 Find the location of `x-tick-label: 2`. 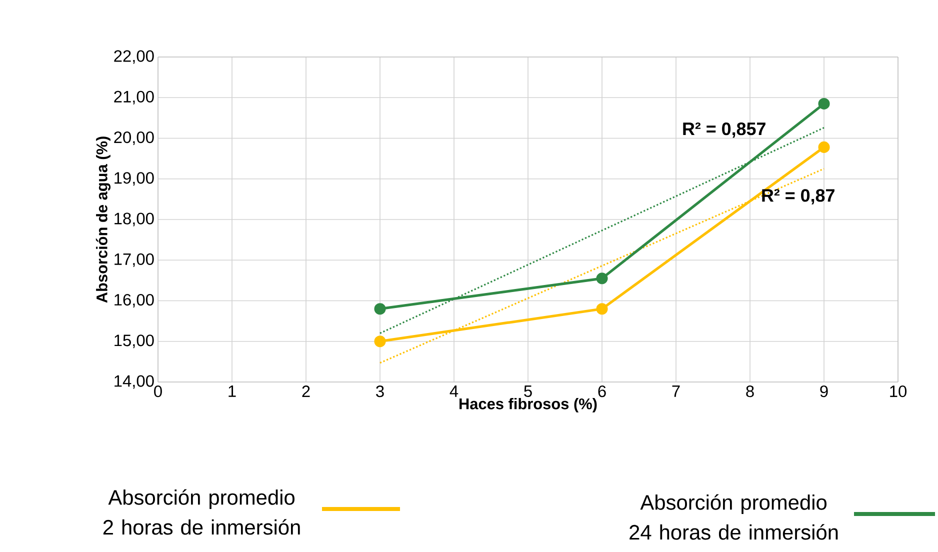

x-tick-label: 2 is located at coordinates (306, 391).